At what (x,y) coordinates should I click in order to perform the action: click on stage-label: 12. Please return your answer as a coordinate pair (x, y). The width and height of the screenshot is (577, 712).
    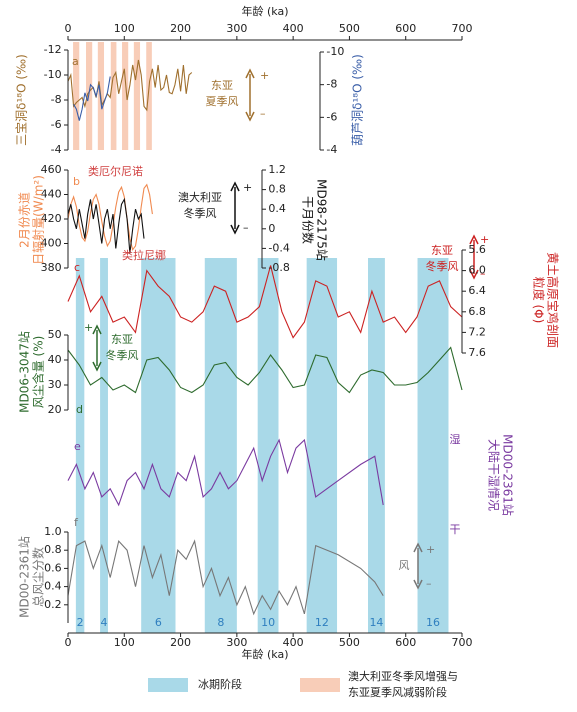
    Looking at the image, I should click on (322, 622).